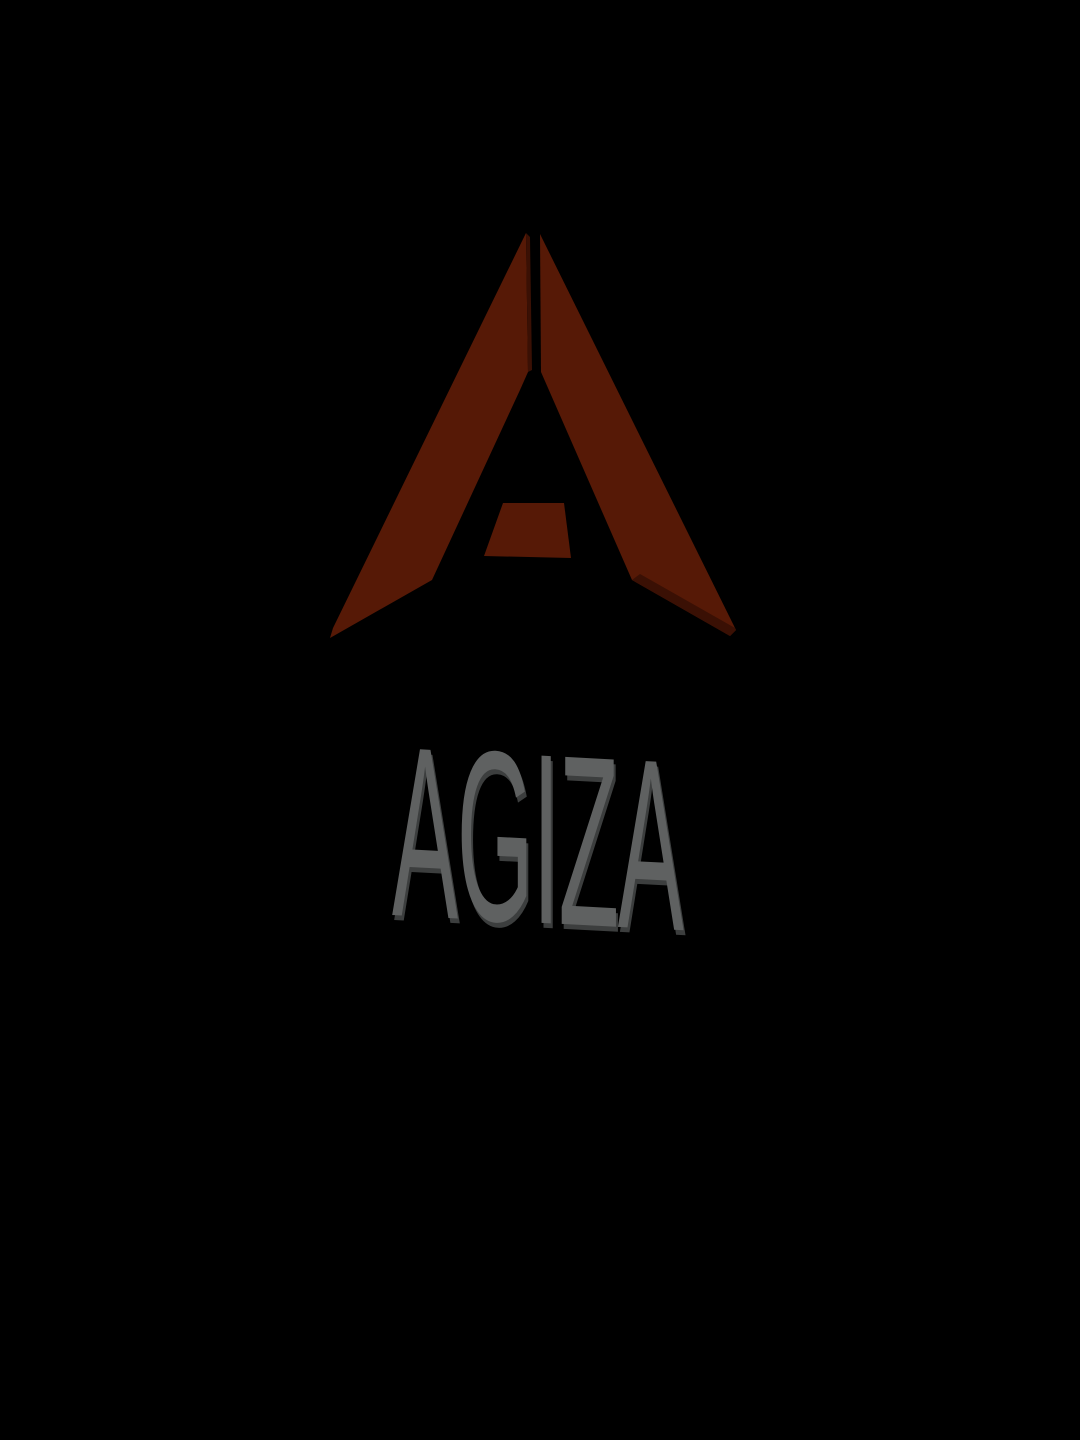 This screenshot has width=1080, height=1440. Describe the element at coordinates (638, 435) in the screenshot. I see `logo-right-stroke` at that location.